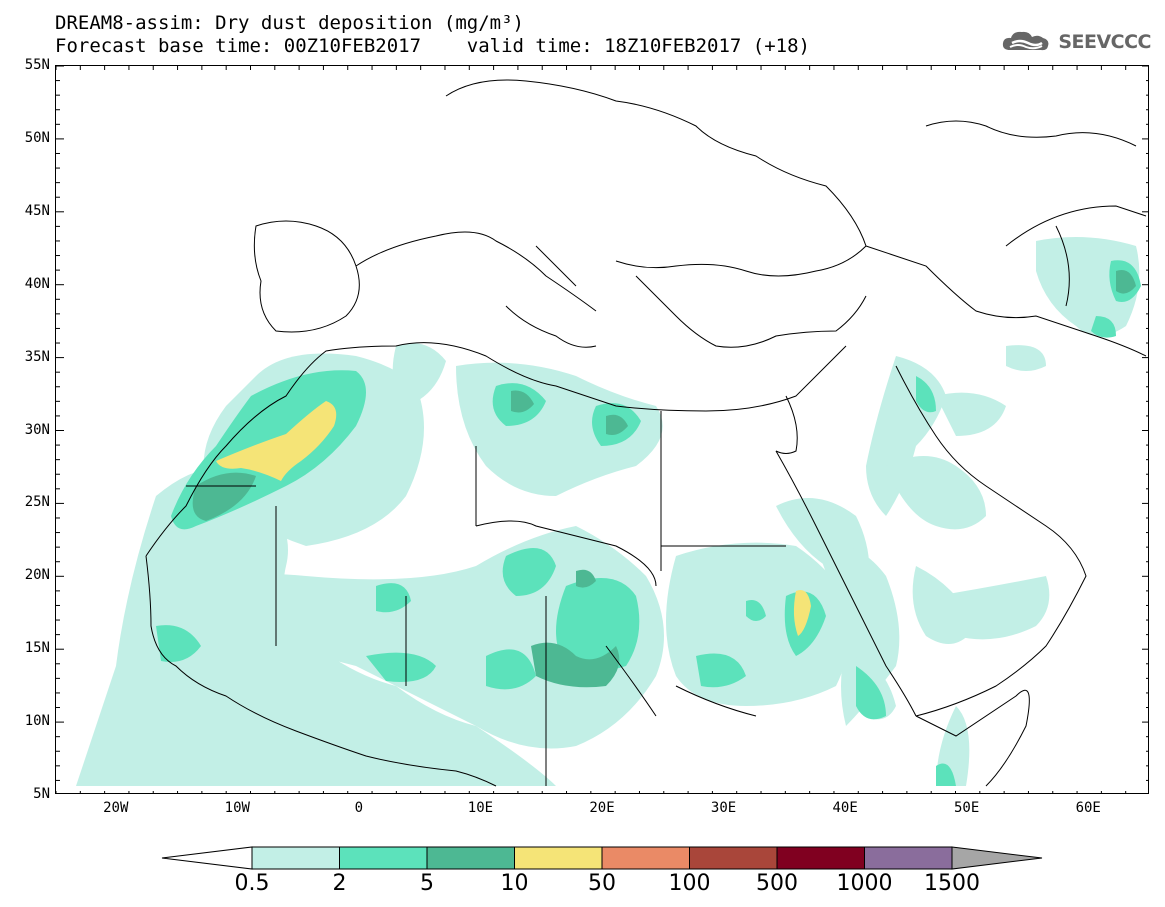 The width and height of the screenshot is (1165, 907). Describe the element at coordinates (37, 502) in the screenshot. I see `latitude-label: 25N` at that location.